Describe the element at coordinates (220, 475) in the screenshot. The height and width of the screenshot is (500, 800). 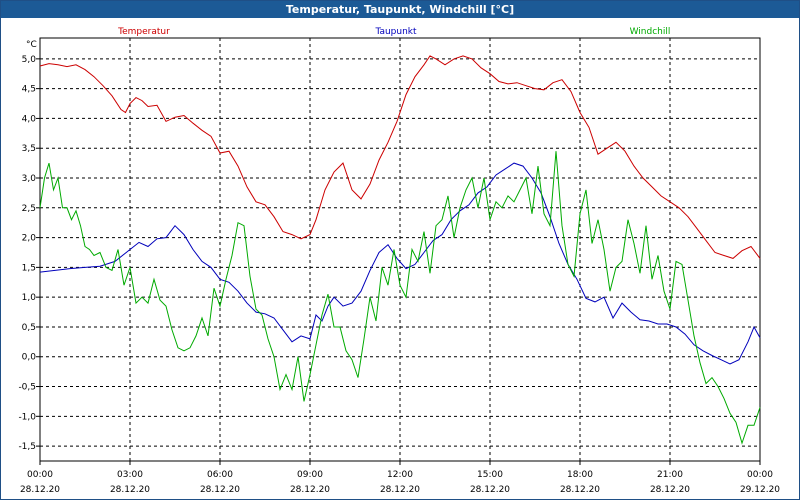
I see `x-tick-time-label: 06:00` at that location.